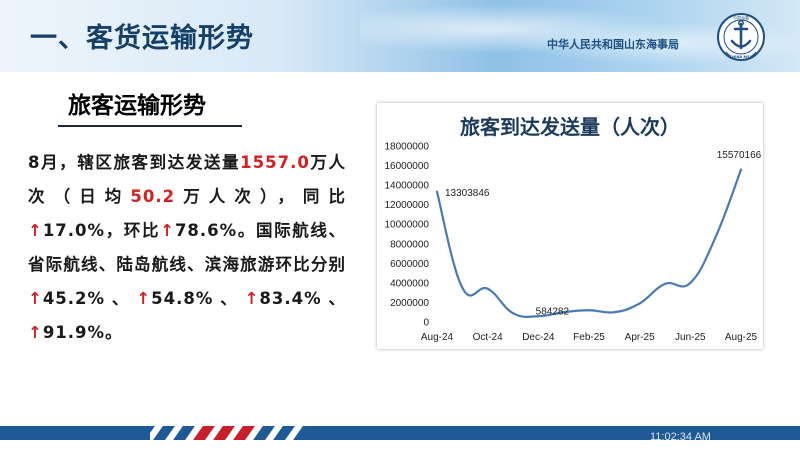  What do you see at coordinates (690, 337) in the screenshot?
I see `x-tick-label: Jun-25` at bounding box center [690, 337].